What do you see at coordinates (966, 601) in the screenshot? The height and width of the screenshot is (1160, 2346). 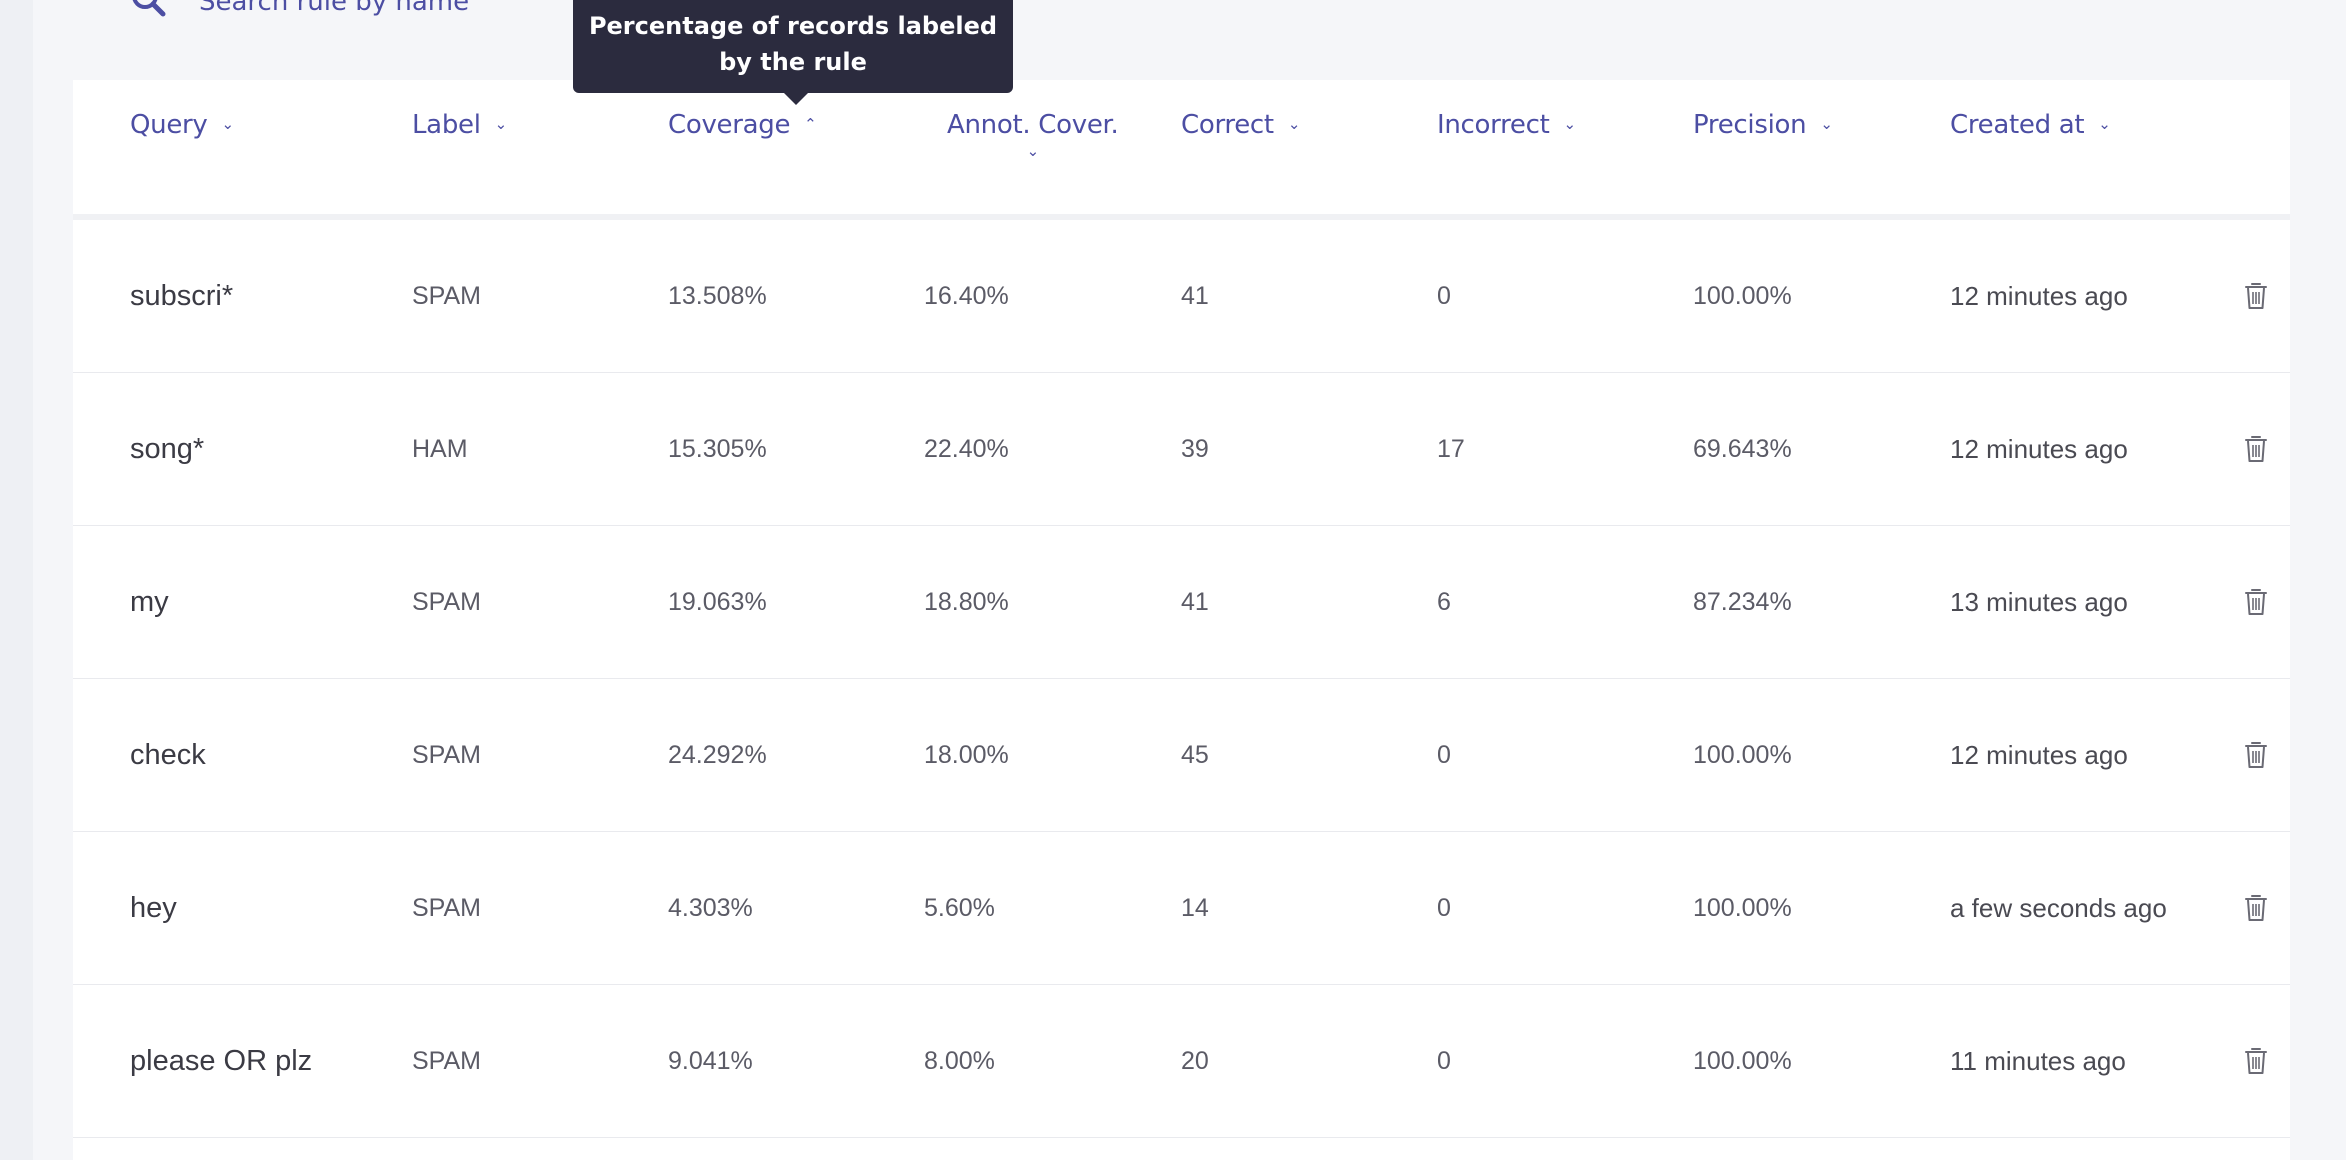 I see `cell-annot-cover: 18.80%` at bounding box center [966, 601].